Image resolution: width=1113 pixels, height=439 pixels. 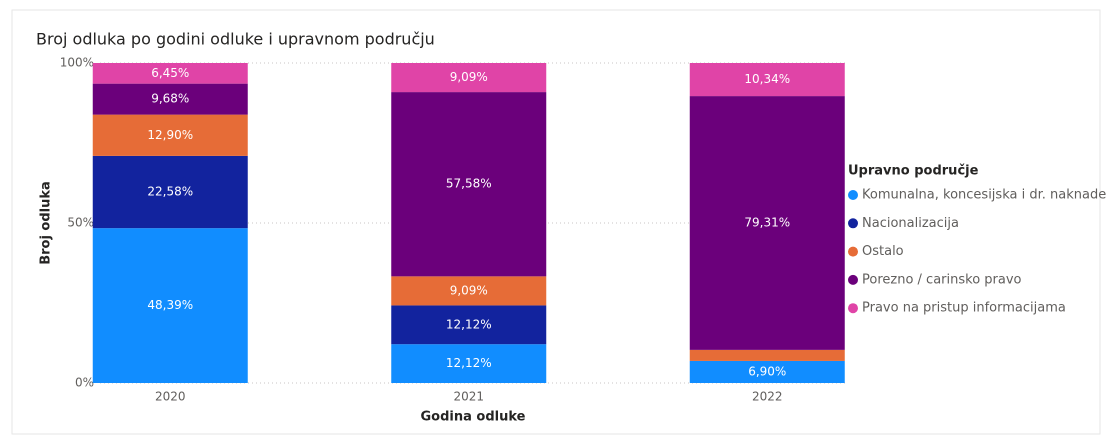 I want to click on legend-label: Nacionalizacija, so click(x=910, y=223).